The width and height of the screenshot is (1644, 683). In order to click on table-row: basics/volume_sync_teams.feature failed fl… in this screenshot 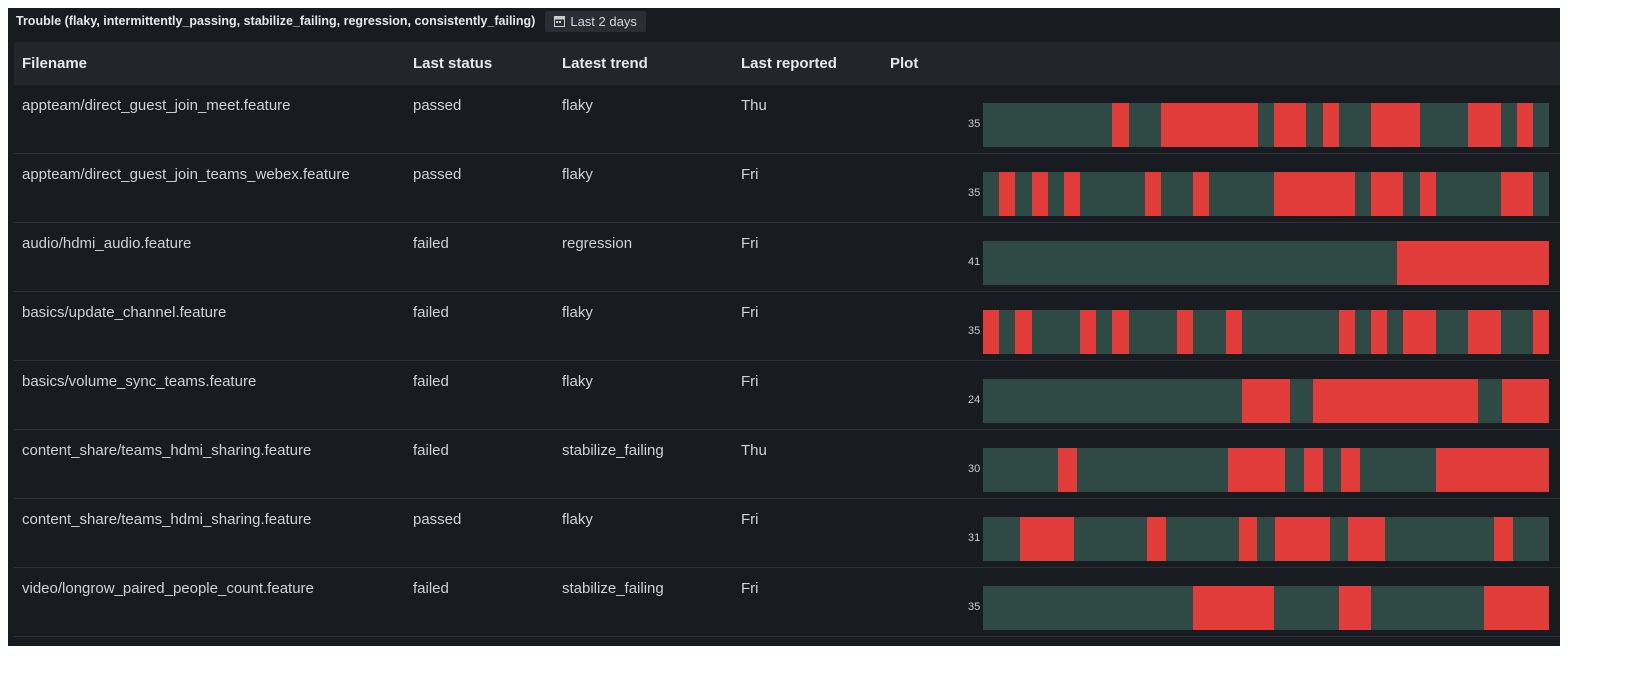, I will do `click(787, 395)`.